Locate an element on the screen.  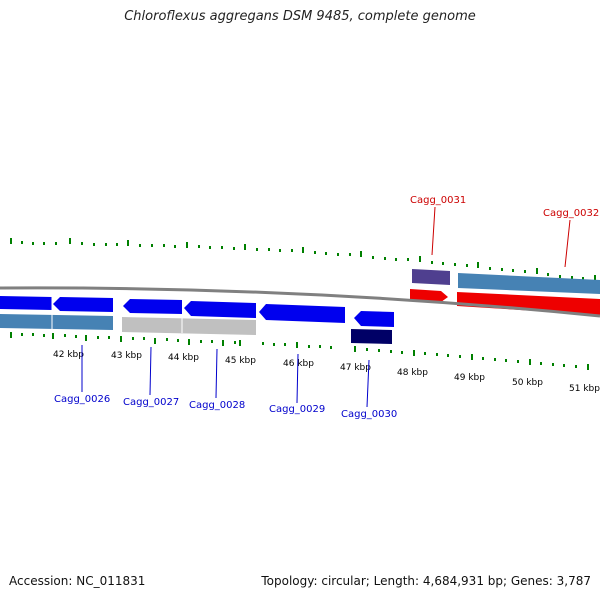
tick-label: 50 kbp is located at coordinates (527, 383).